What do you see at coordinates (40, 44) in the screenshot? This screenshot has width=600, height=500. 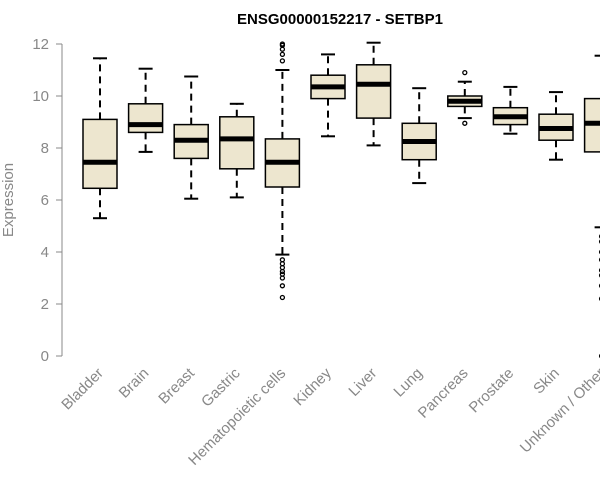 I see `y-tick-label: 12` at bounding box center [40, 44].